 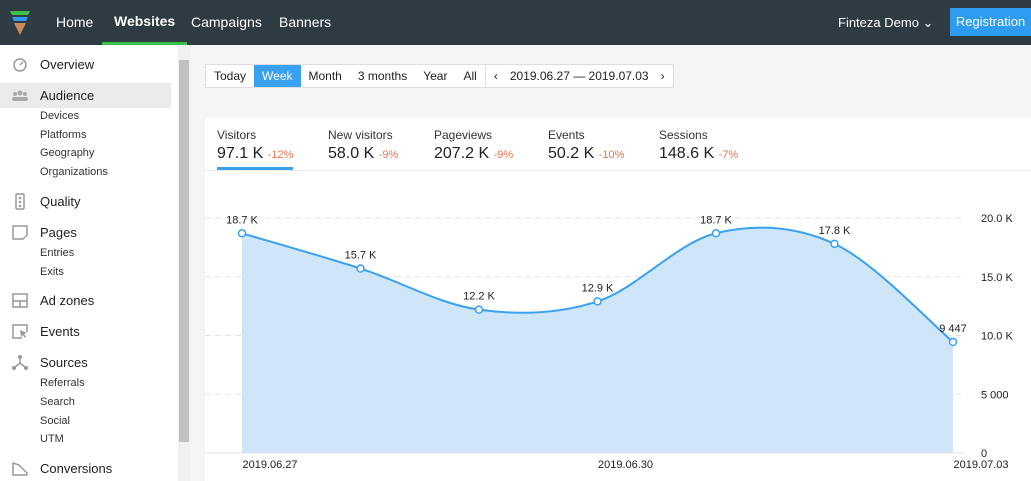 I want to click on sidebar-item-audience: Audience, so click(x=85, y=95).